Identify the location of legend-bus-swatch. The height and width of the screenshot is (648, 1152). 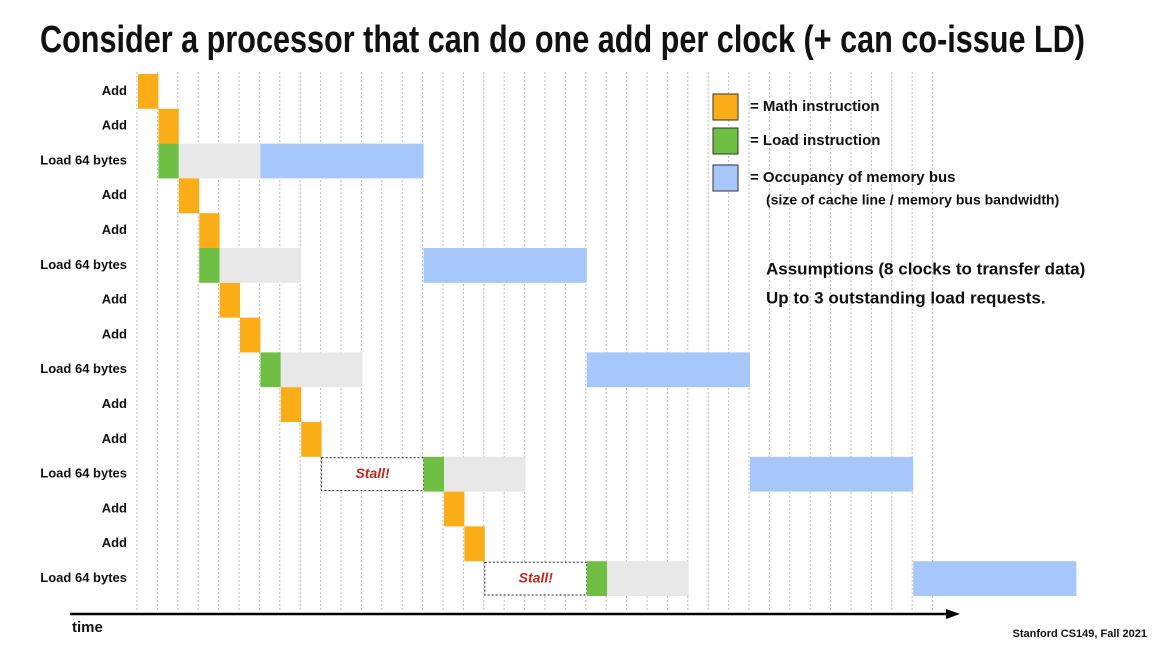
(725, 178).